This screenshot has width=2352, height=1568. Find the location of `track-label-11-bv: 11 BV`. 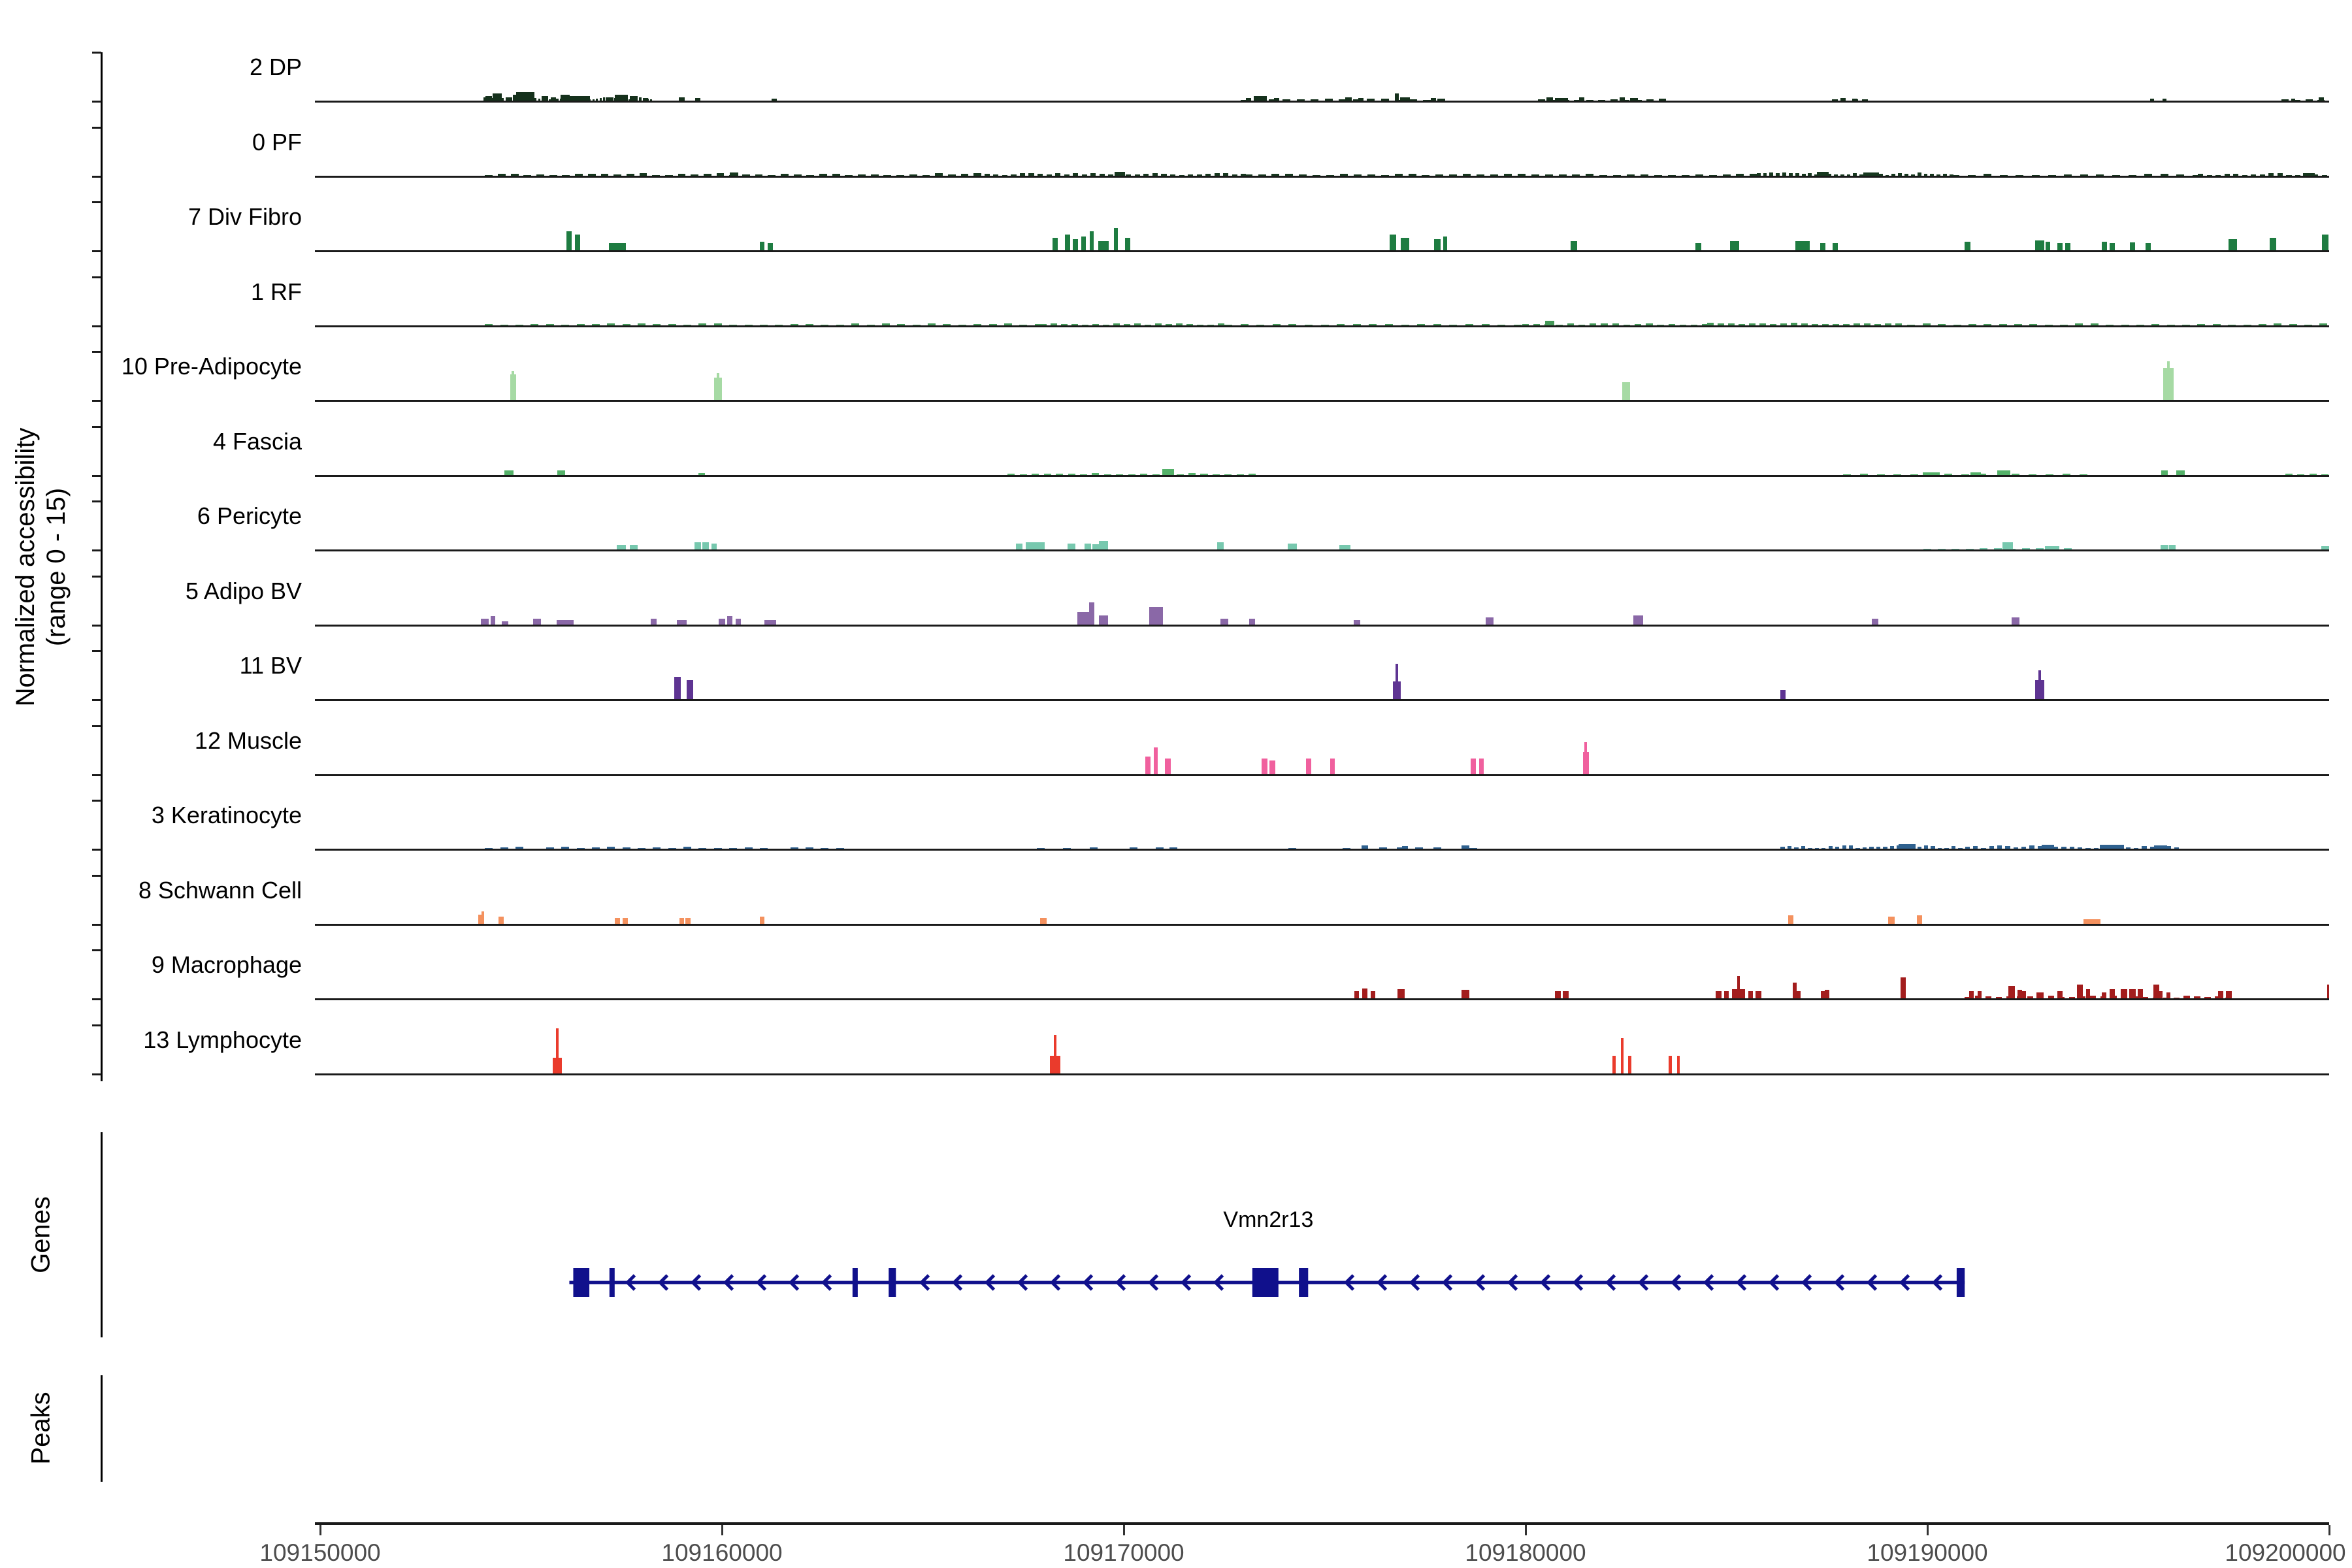

track-label-11-bv: 11 BV is located at coordinates (270, 665).